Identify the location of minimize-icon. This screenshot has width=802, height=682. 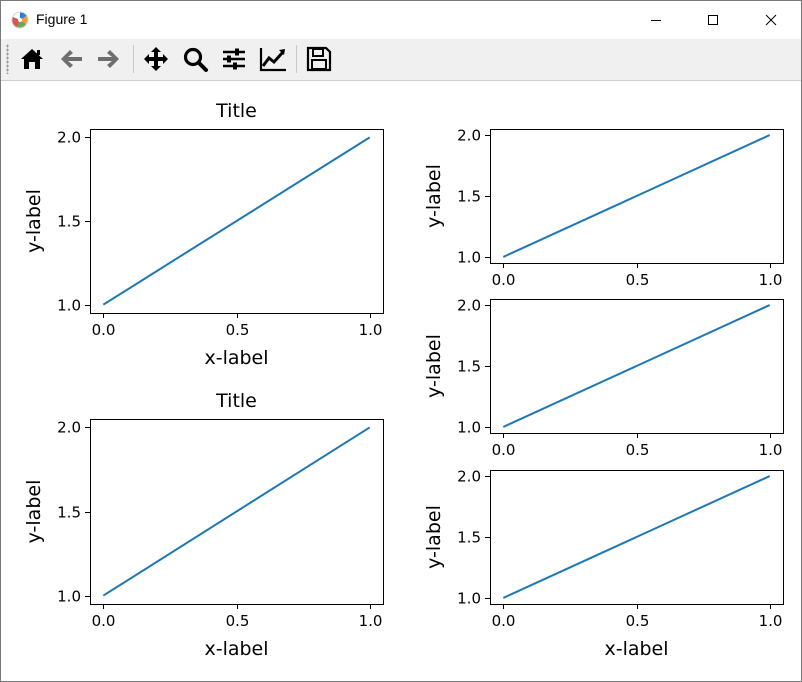
(656, 20).